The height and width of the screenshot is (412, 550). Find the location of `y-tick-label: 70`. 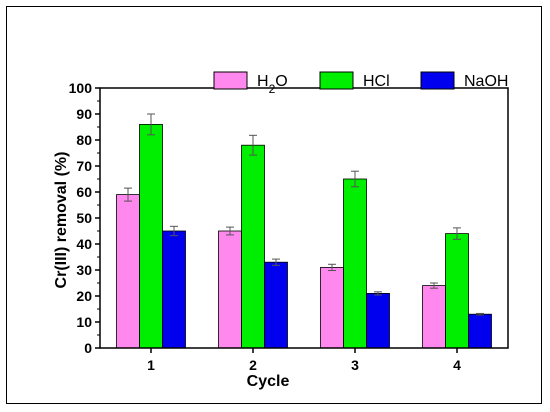

y-tick-label: 70 is located at coordinates (84, 166).